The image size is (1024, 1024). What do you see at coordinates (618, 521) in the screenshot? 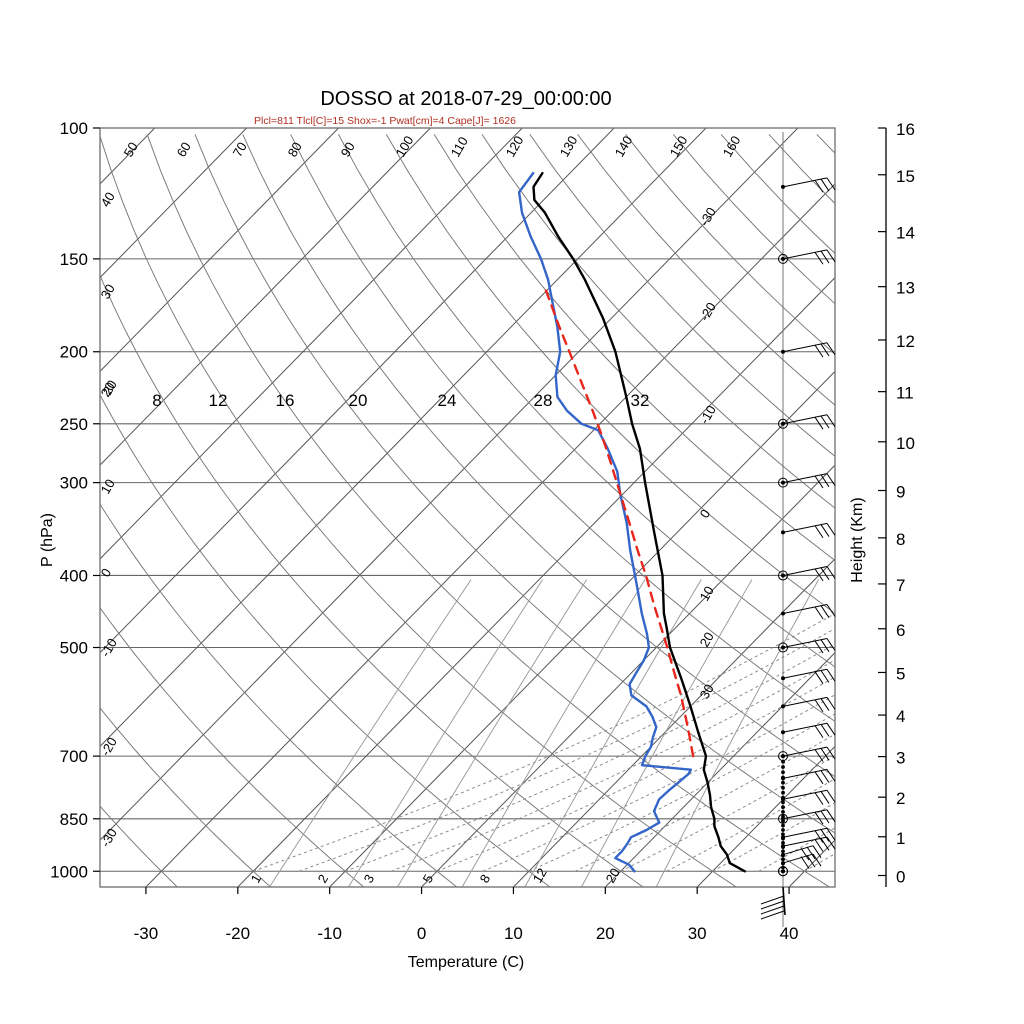
I see `profile-parcel` at bounding box center [618, 521].